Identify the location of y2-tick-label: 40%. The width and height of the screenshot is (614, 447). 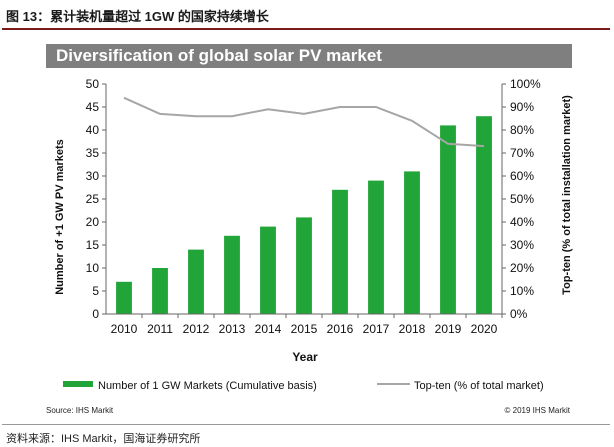
(522, 222).